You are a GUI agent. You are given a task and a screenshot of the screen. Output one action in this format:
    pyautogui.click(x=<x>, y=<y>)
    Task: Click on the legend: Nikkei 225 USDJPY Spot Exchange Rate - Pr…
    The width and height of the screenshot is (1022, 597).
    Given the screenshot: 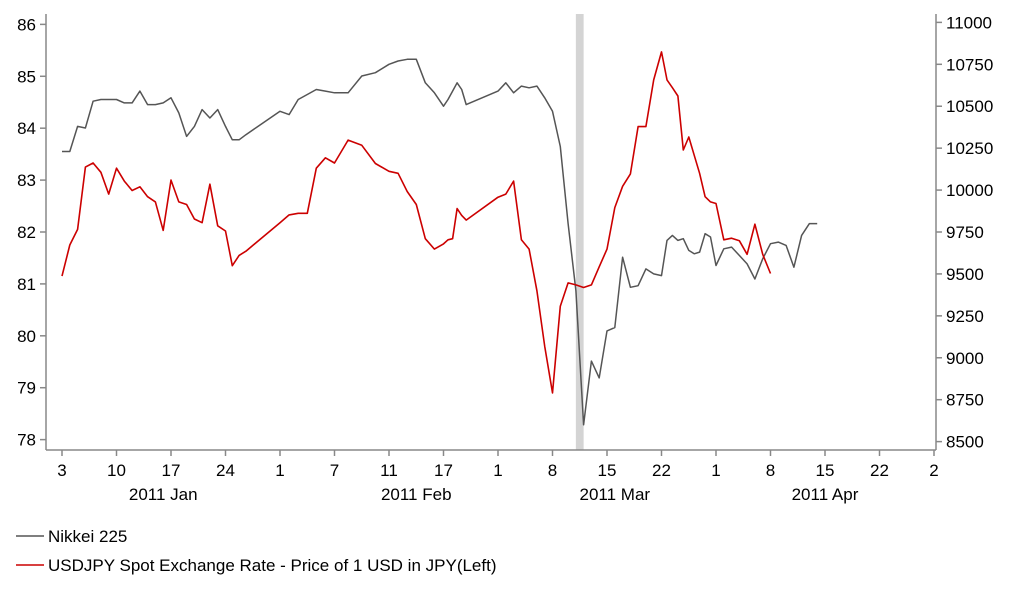 What is the action you would take?
    pyautogui.click(x=256, y=551)
    